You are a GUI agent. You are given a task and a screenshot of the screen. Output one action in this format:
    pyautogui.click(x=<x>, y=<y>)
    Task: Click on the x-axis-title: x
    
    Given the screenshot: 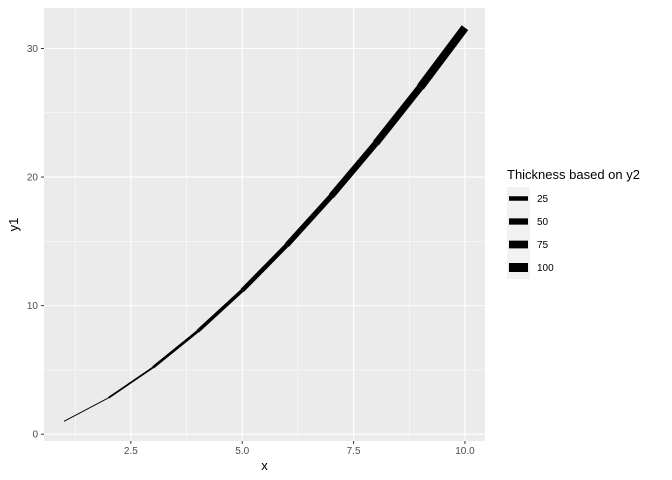 What is the action you would take?
    pyautogui.click(x=264, y=465)
    